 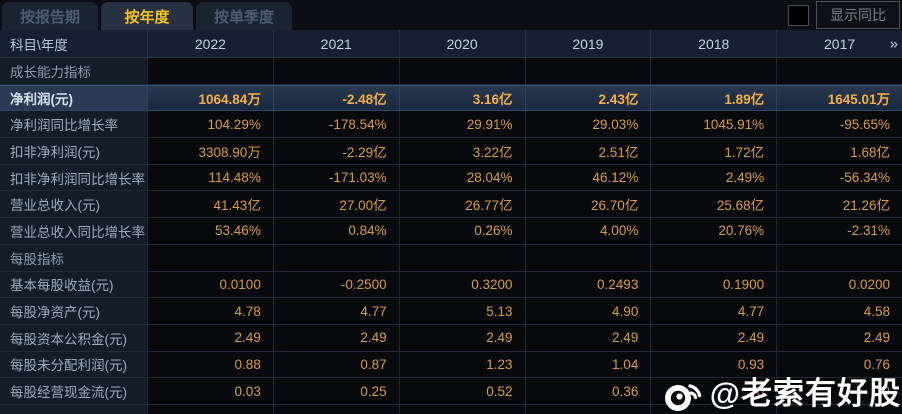 I want to click on value-cell: 1.23, so click(x=461, y=364).